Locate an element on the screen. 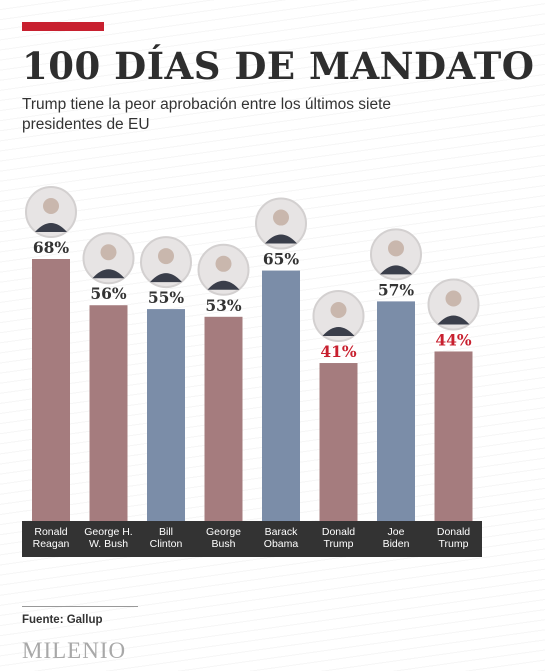 This screenshot has width=545, height=671. category-label: Barack is located at coordinates (281, 532).